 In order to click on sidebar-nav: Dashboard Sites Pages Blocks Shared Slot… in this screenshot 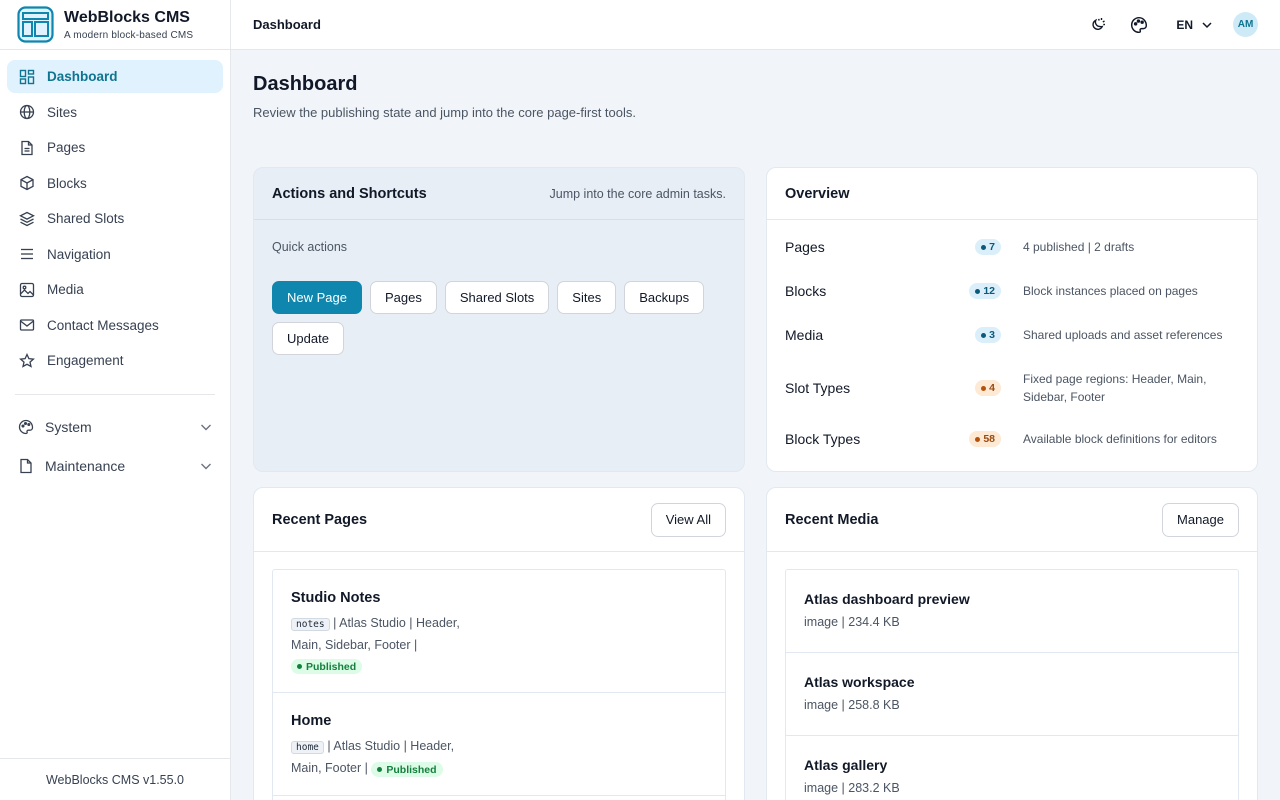, I will do `click(115, 266)`.